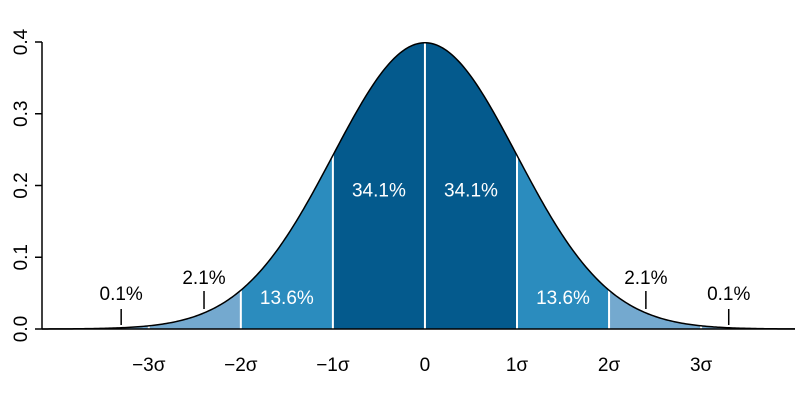 Image resolution: width=800 pixels, height=400 pixels. What do you see at coordinates (21, 185) in the screenshot?
I see `y-tick-label: 0.2` at bounding box center [21, 185].